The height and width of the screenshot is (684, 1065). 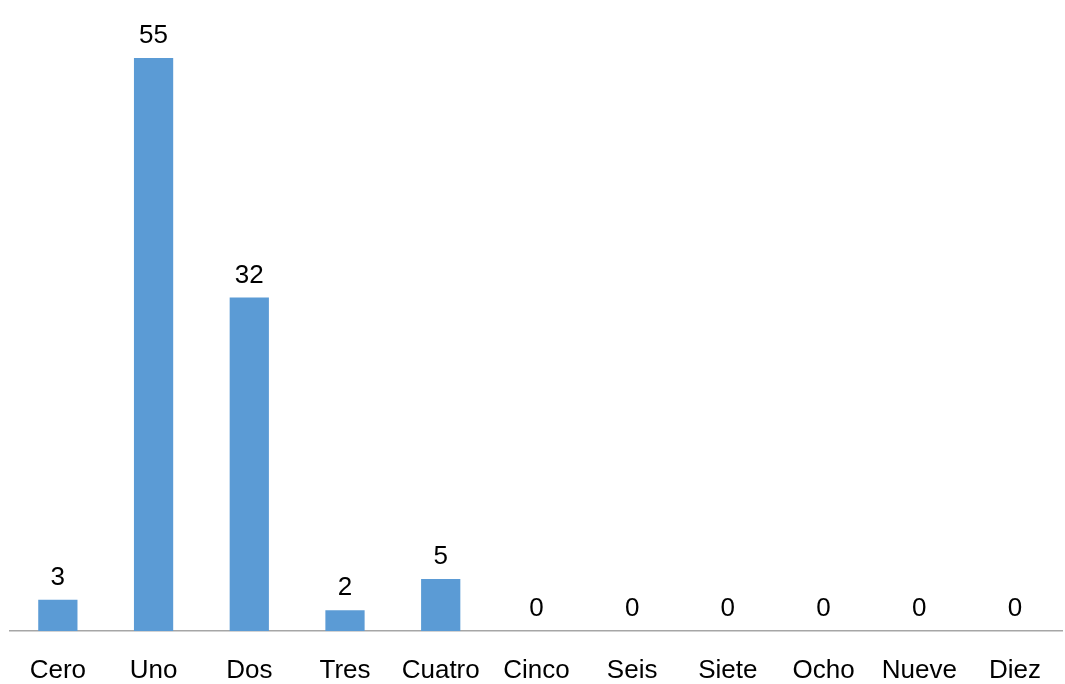 What do you see at coordinates (345, 586) in the screenshot?
I see `data-label: 2` at bounding box center [345, 586].